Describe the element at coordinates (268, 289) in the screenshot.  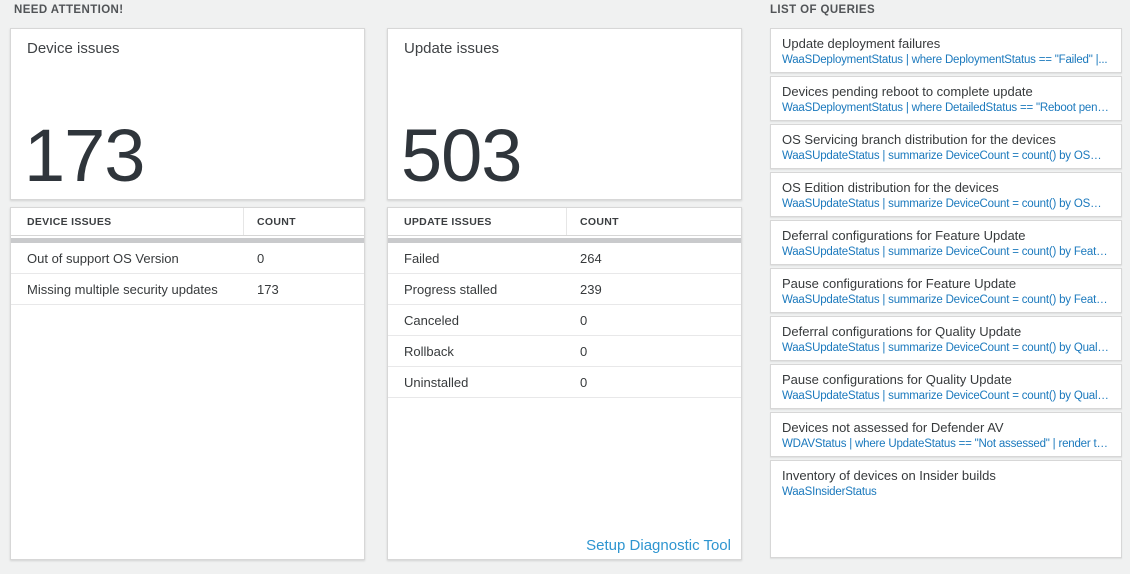
I see `issue-count: 173` at that location.